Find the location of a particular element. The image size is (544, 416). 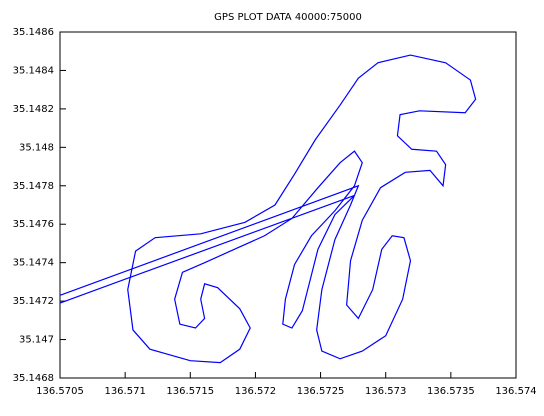

y-tick-label: 35.1476 is located at coordinates (33, 224).